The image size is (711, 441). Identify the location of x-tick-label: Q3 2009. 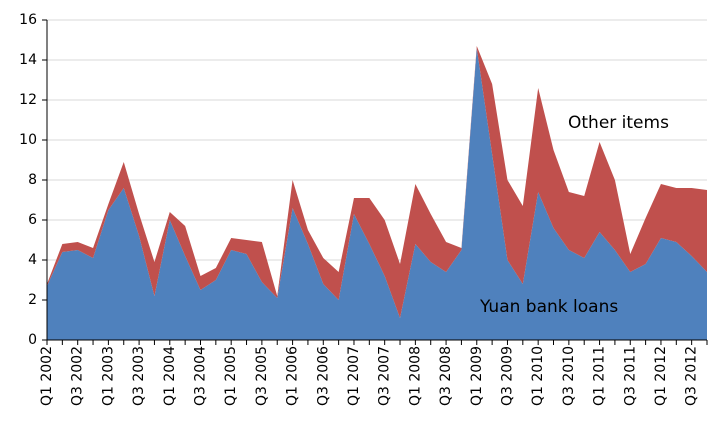
(507, 376).